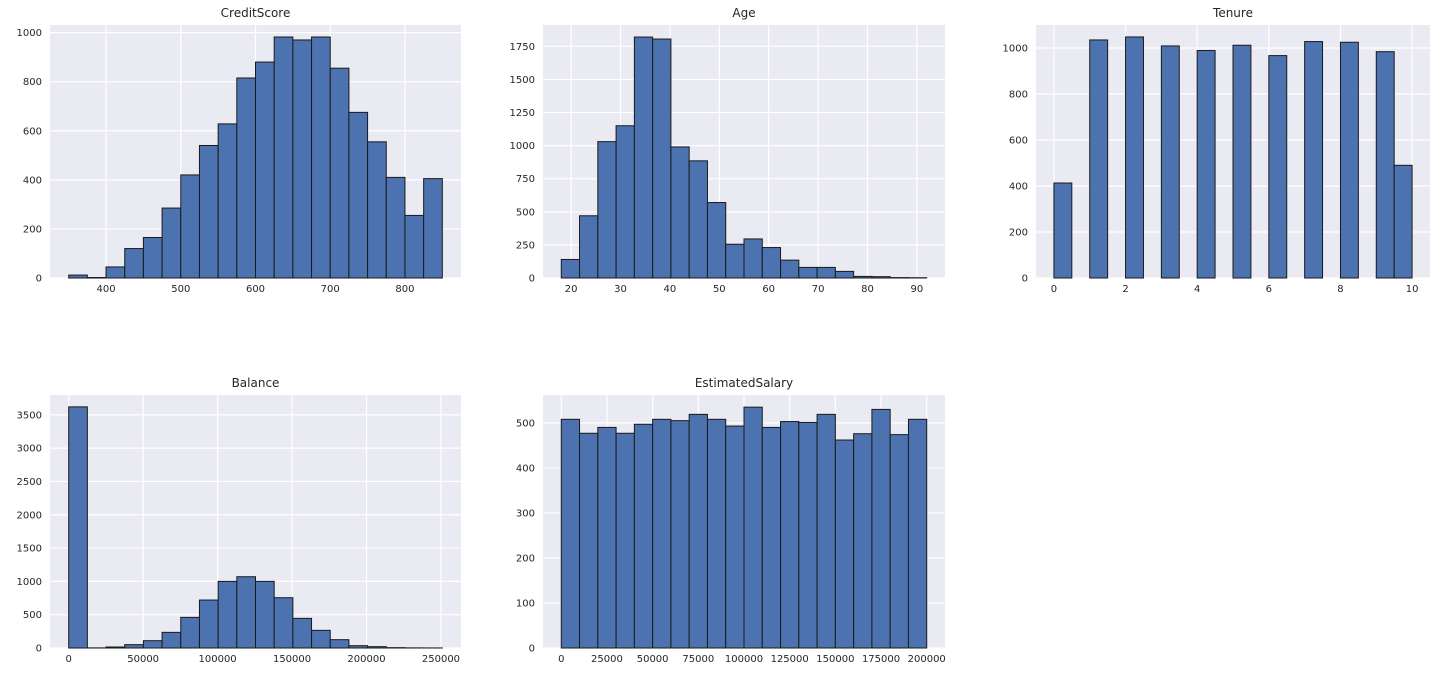 The width and height of the screenshot is (1455, 676). I want to click on x-tick-label: 400, so click(105, 289).